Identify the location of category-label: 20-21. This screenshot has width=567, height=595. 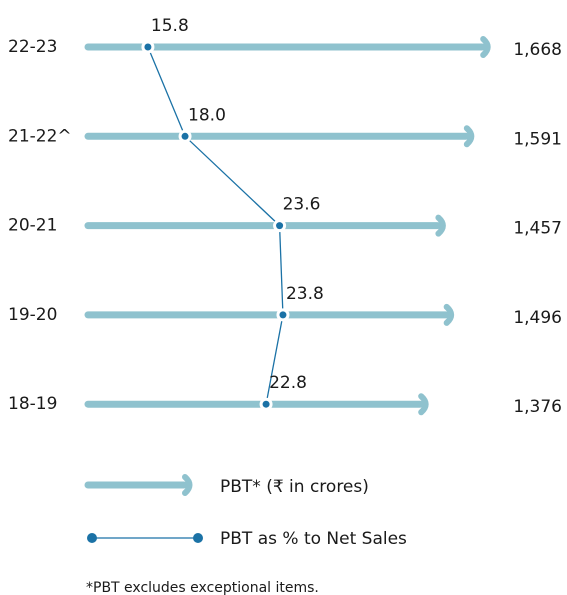
(32, 226).